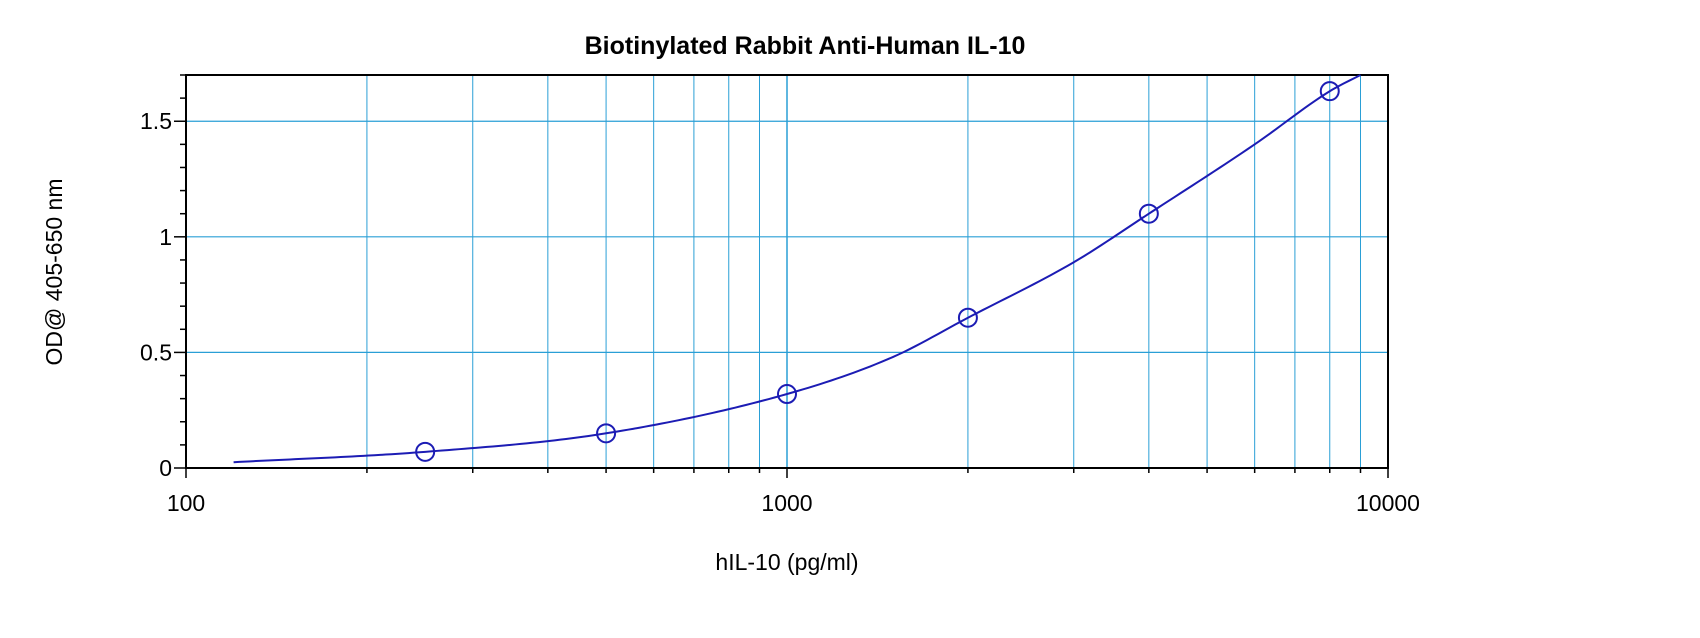 The width and height of the screenshot is (1700, 638). What do you see at coordinates (156, 352) in the screenshot?
I see `y-tick-label: 0.5` at bounding box center [156, 352].